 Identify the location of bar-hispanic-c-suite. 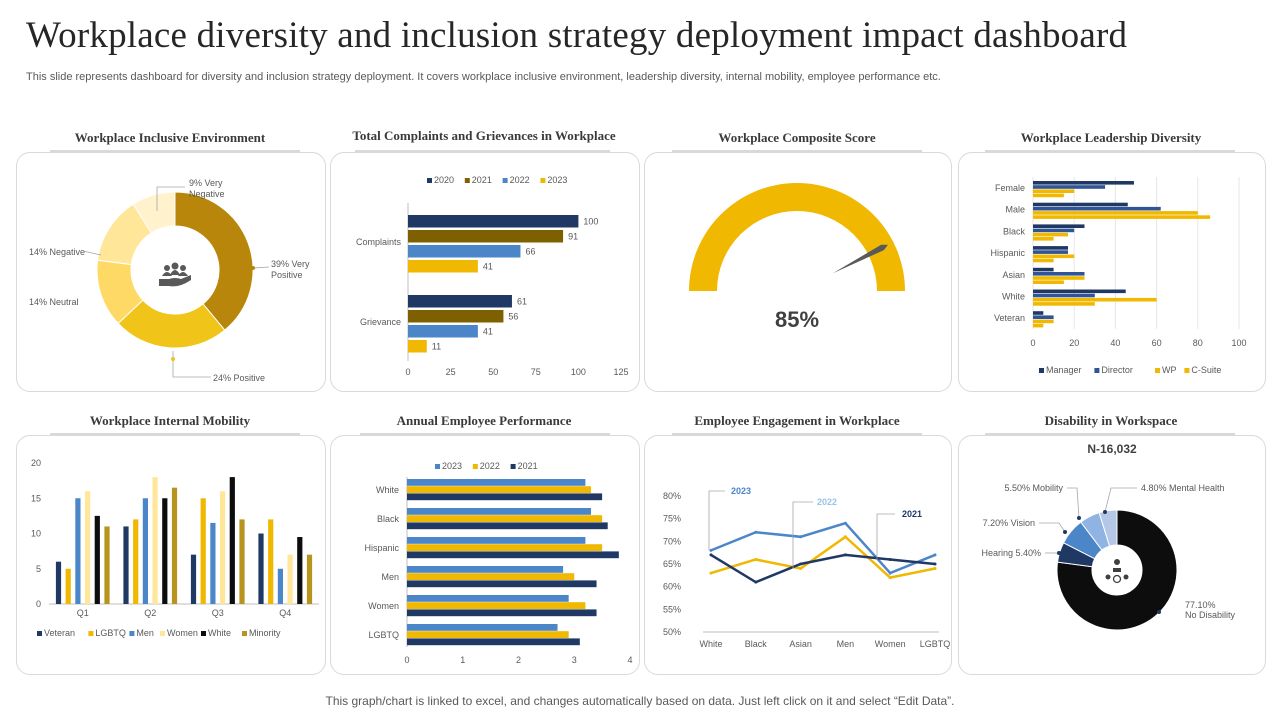
(1043, 260).